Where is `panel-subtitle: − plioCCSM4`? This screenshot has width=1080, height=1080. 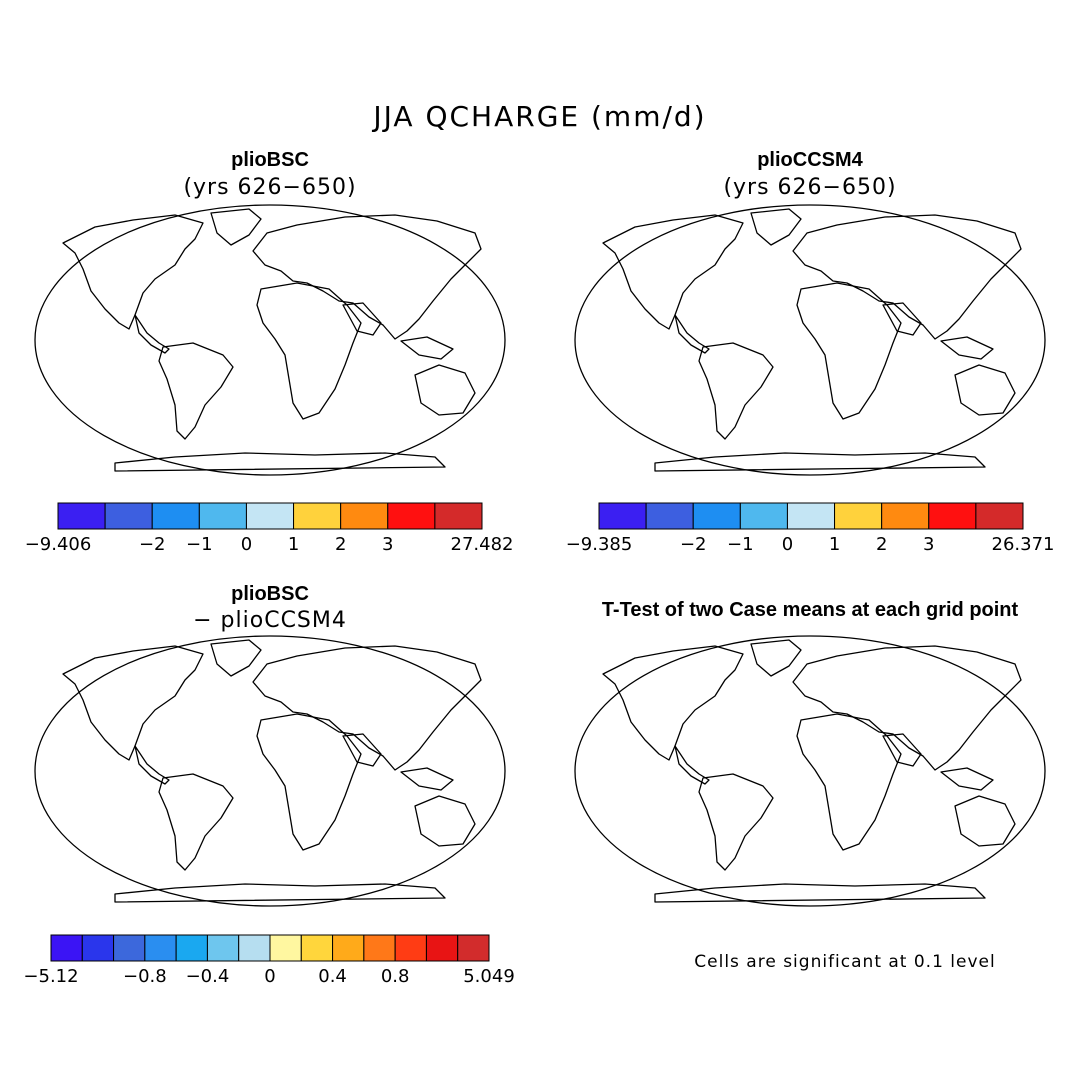
panel-subtitle: − plioCCSM4 is located at coordinates (270, 620).